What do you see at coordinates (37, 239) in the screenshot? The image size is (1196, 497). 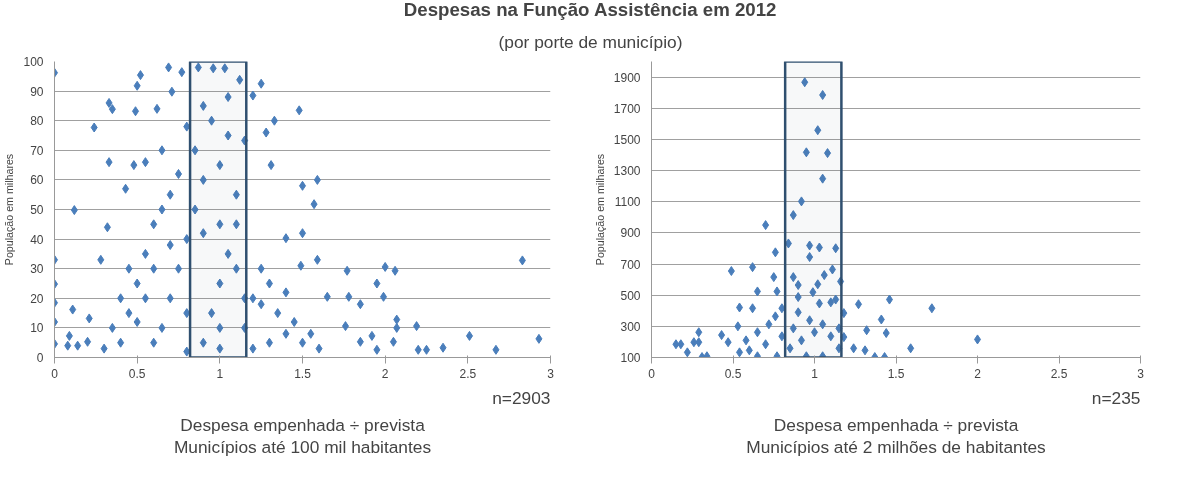 I see `y-tick-label: 40` at bounding box center [37, 239].